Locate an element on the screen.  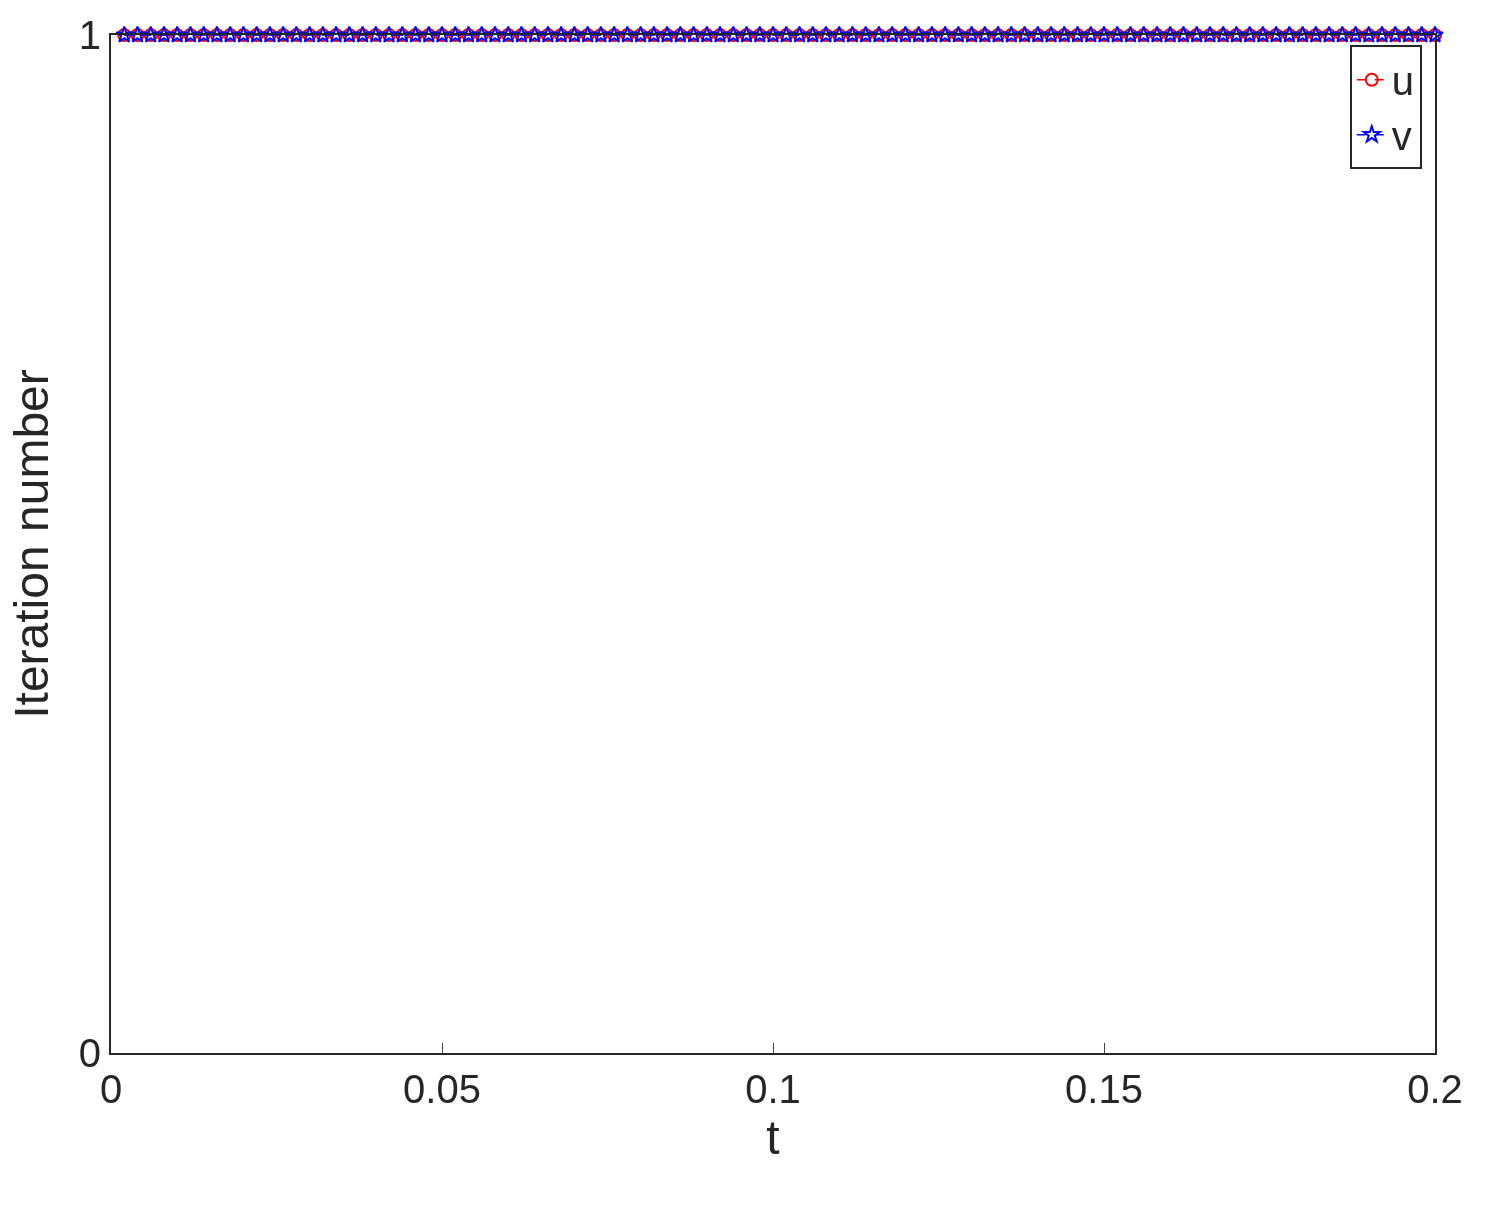
y-tick-label: 1 is located at coordinates (89, 35).